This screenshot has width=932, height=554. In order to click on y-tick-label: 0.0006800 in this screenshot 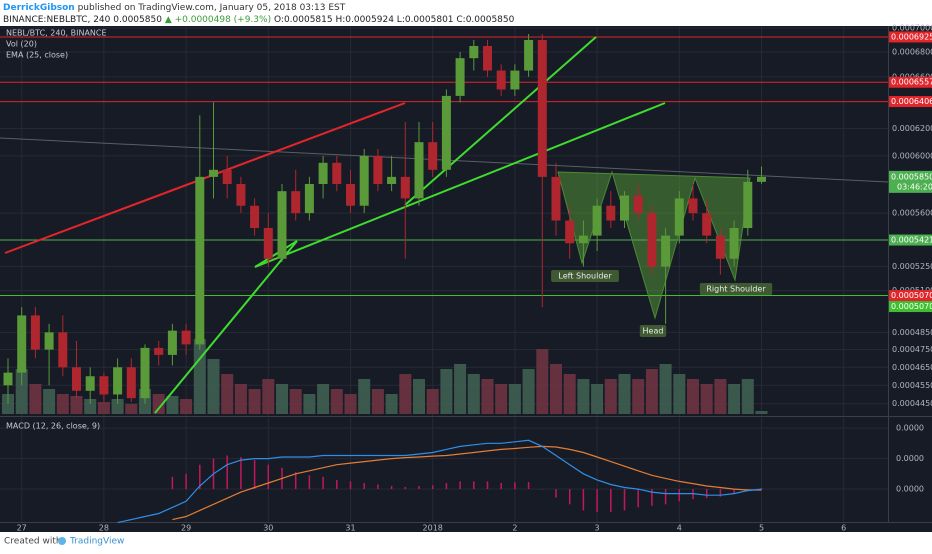, I will do `click(912, 52)`.